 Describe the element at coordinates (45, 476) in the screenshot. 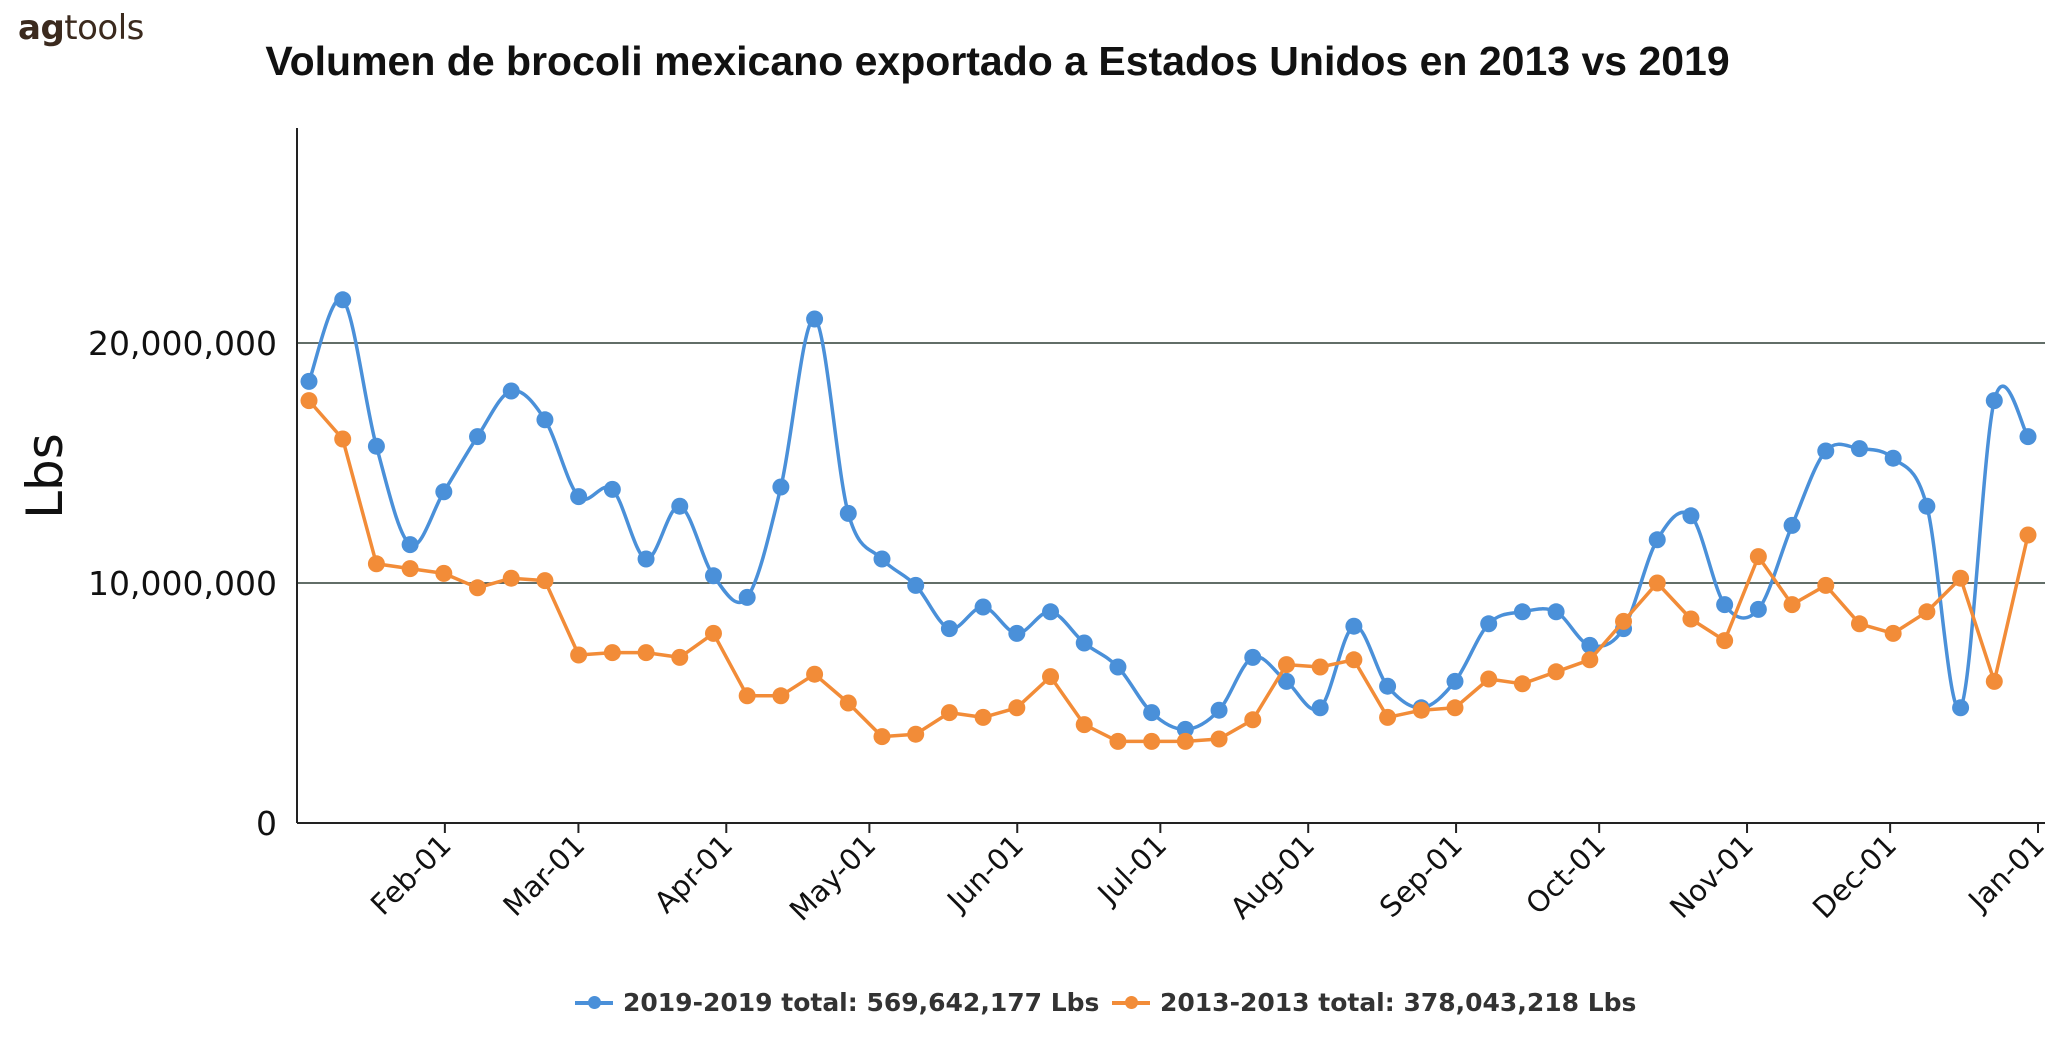

I see `y-axis-label: Lbs` at that location.